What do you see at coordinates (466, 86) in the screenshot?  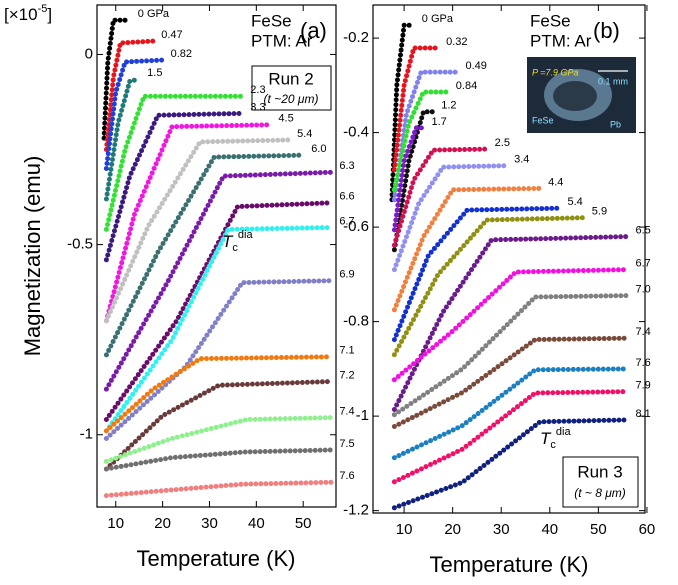 I see `series-label: 0.84` at bounding box center [466, 86].